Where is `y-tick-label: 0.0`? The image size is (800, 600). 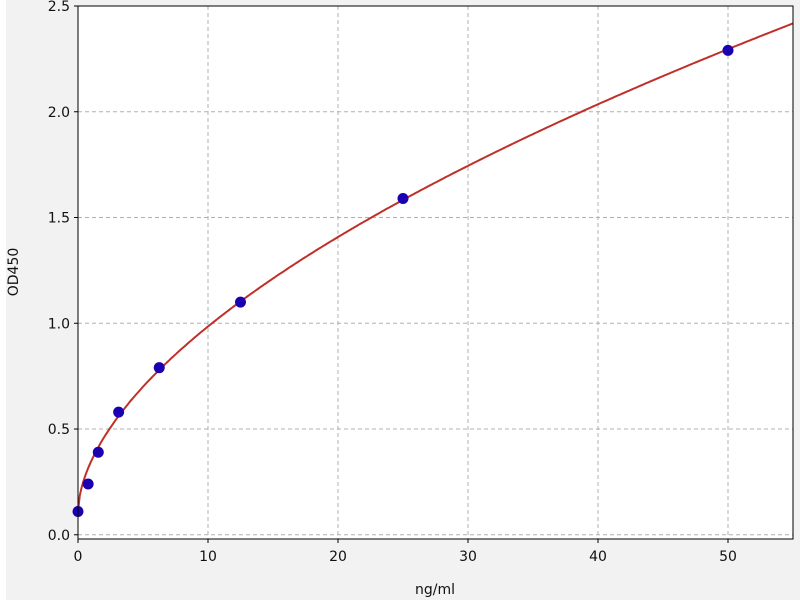 y-tick-label: 0.0 is located at coordinates (59, 536).